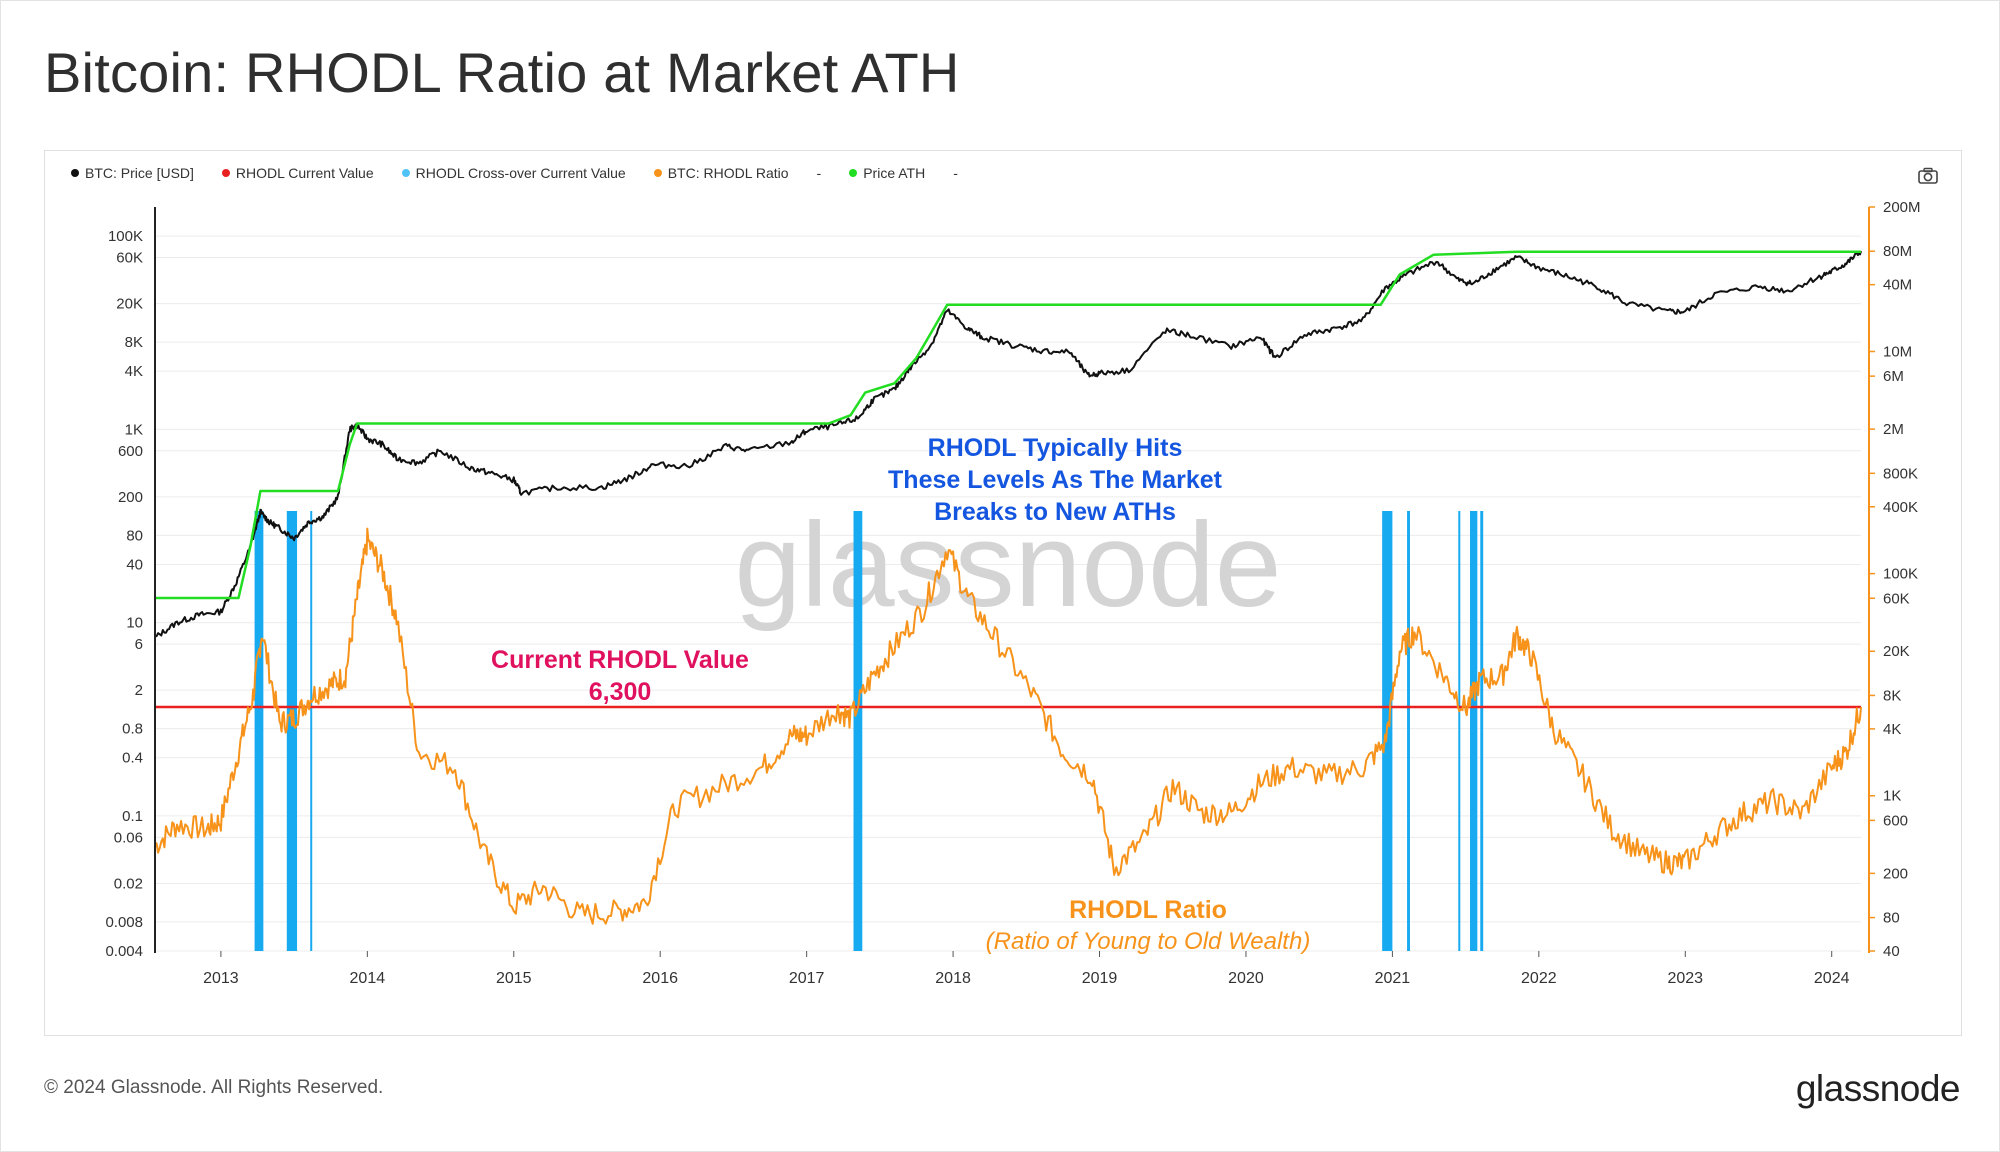  Describe the element at coordinates (1148, 941) in the screenshot. I see `annotation-ratio-subtitle: (Ratio of Young to Old Wealth)` at that location.